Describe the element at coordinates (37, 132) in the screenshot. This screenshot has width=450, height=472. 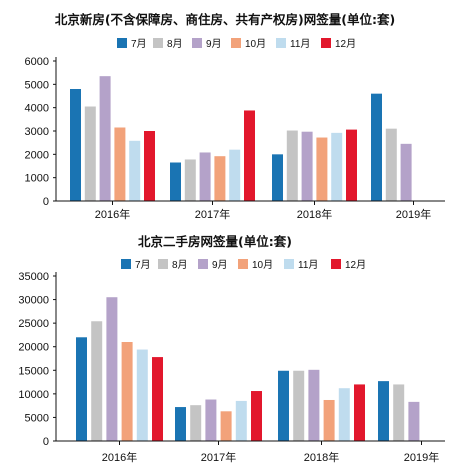
I see `y-tick-label: 3000` at that location.